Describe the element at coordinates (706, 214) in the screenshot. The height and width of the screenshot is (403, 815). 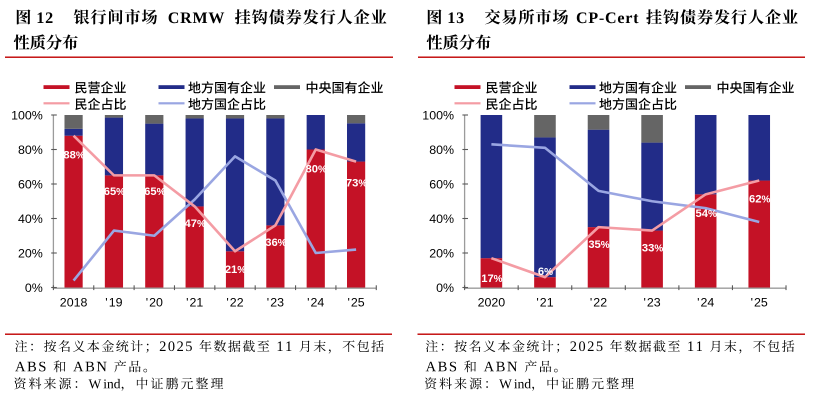
I see `svg-text: 54%` at that location.